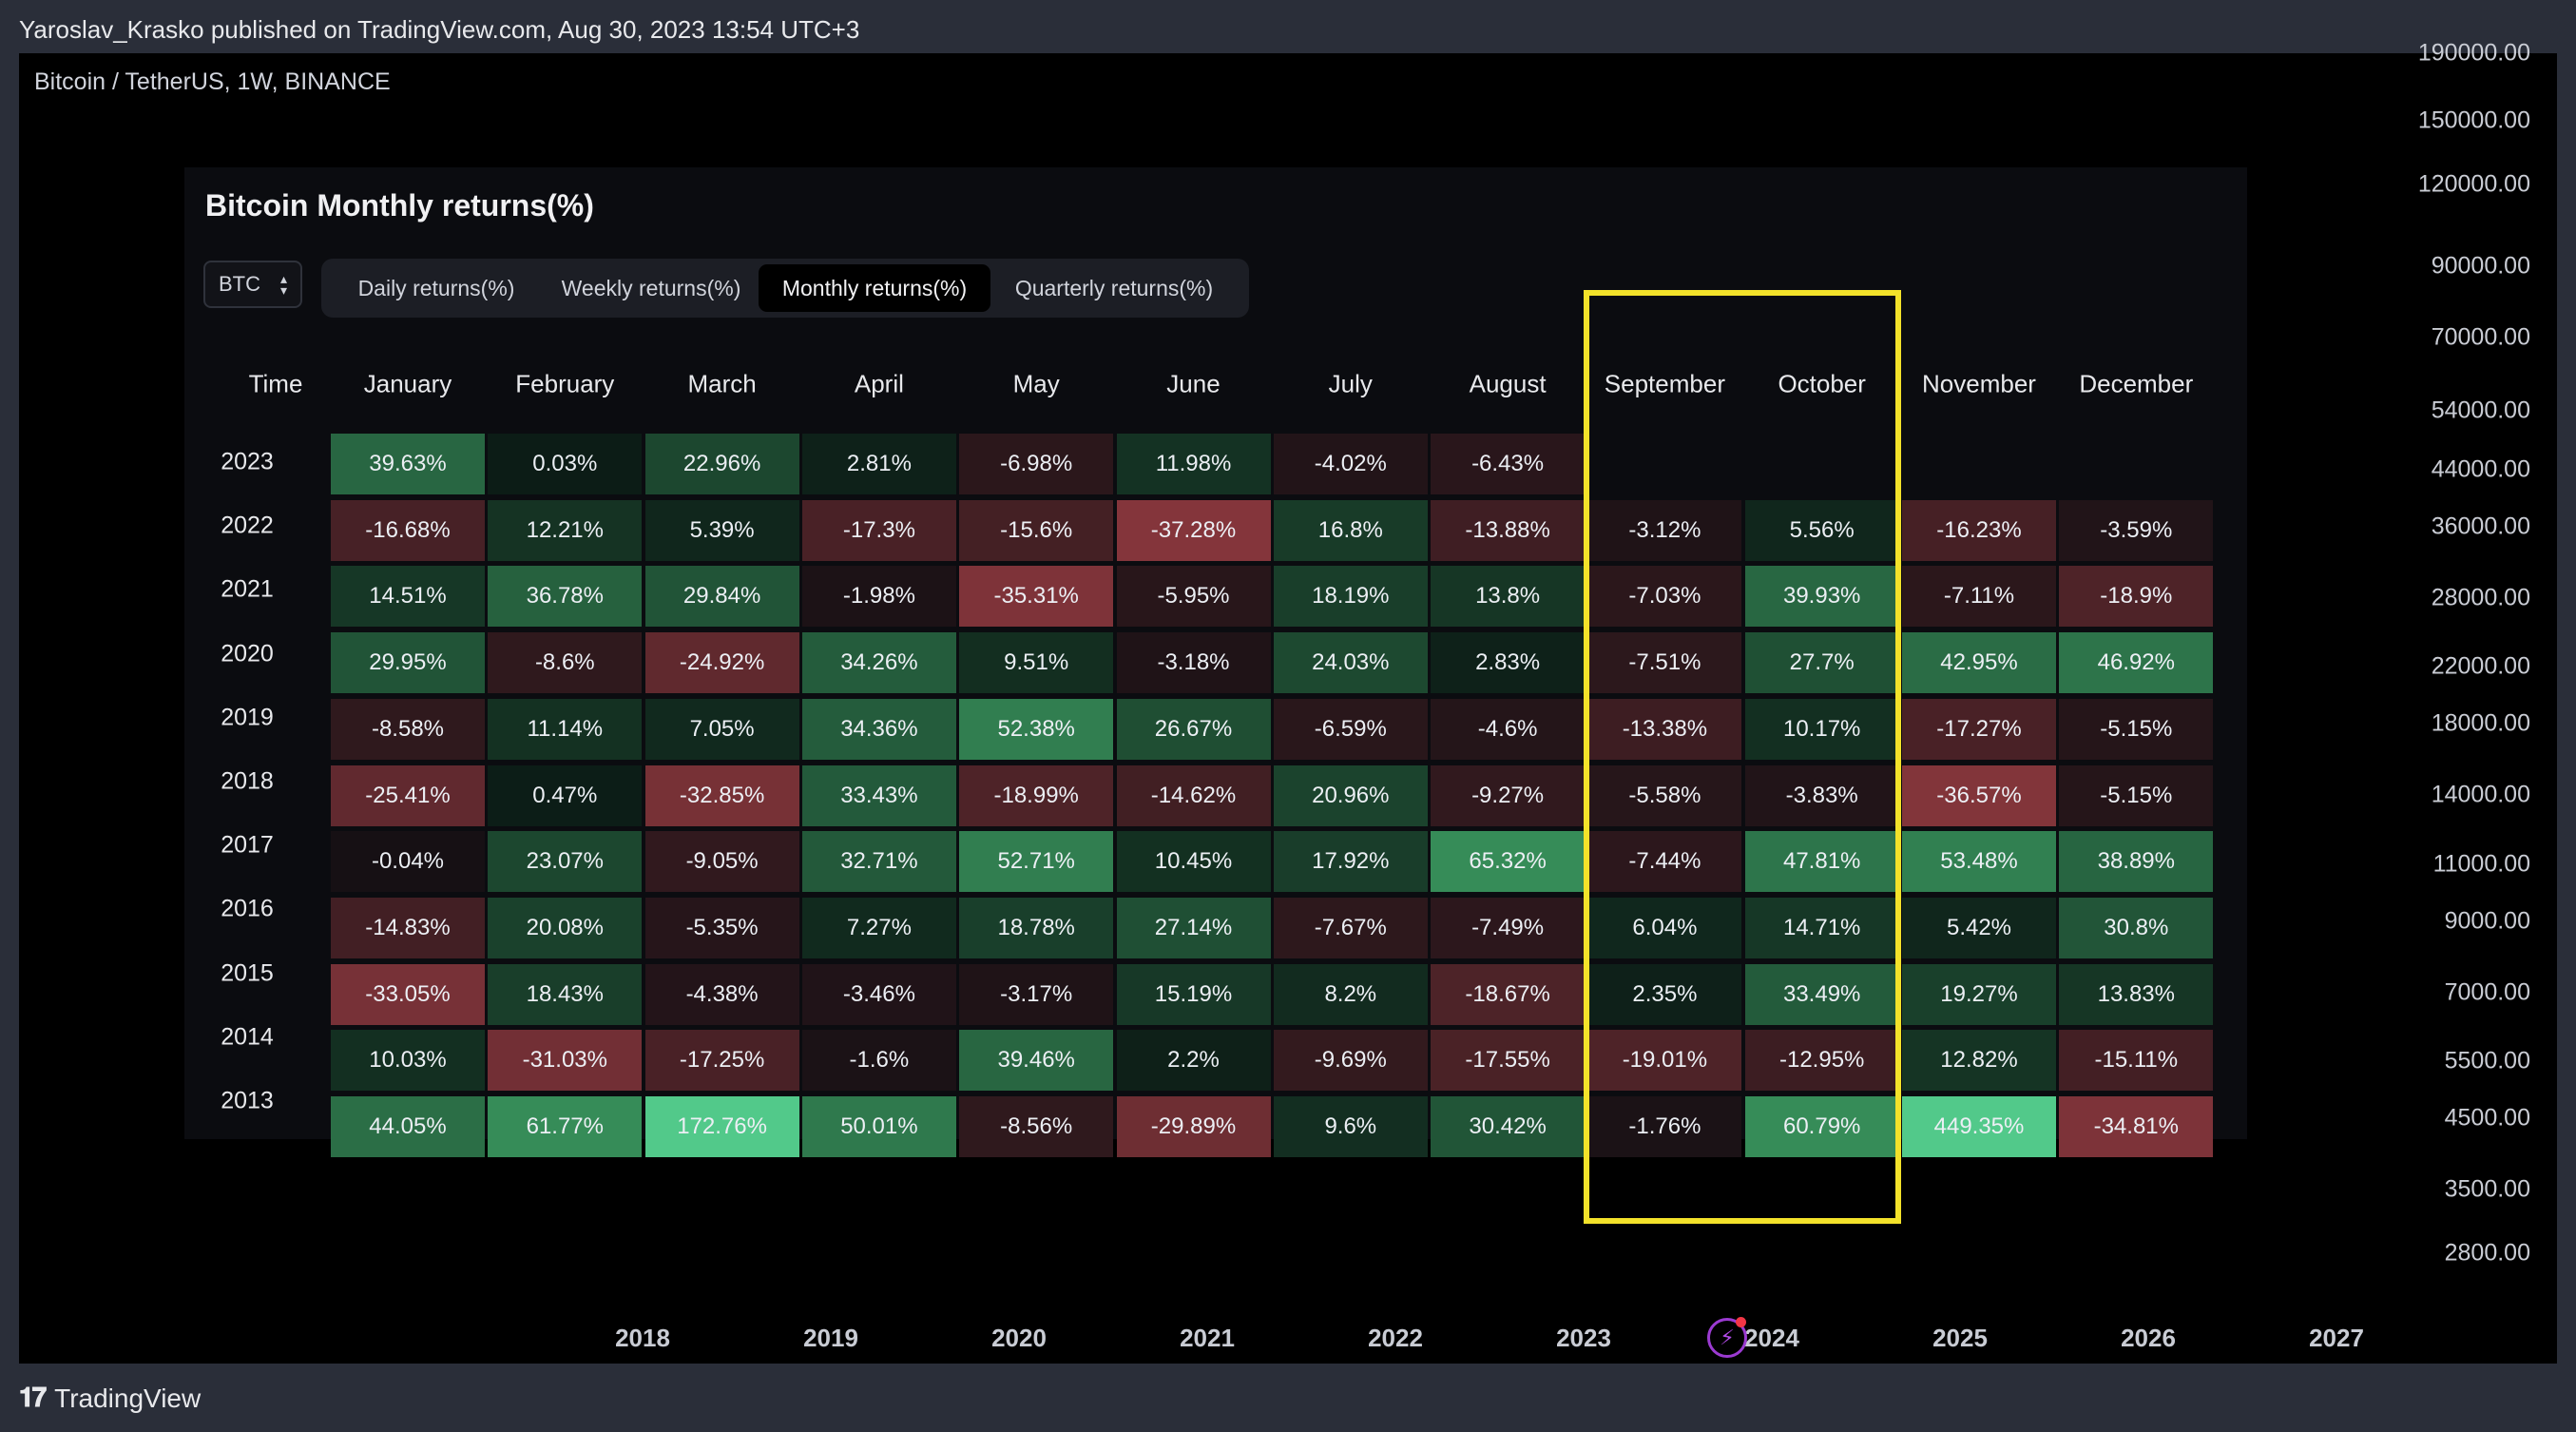 The width and height of the screenshot is (2576, 1432). Describe the element at coordinates (1821, 862) in the screenshot. I see `heatmap-cell: 47.81%` at that location.